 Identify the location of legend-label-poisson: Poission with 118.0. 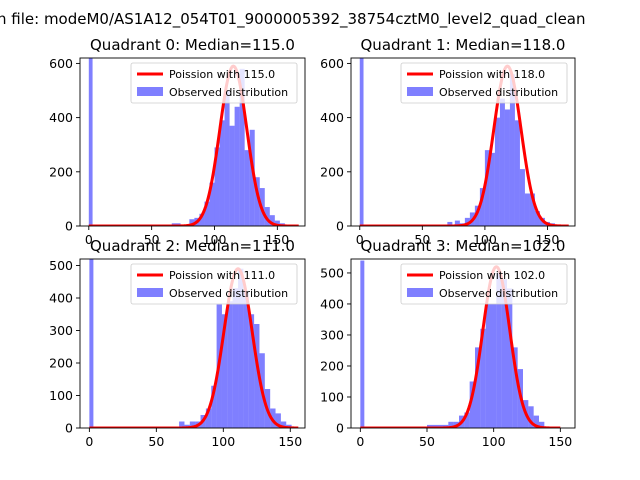
(492, 74).